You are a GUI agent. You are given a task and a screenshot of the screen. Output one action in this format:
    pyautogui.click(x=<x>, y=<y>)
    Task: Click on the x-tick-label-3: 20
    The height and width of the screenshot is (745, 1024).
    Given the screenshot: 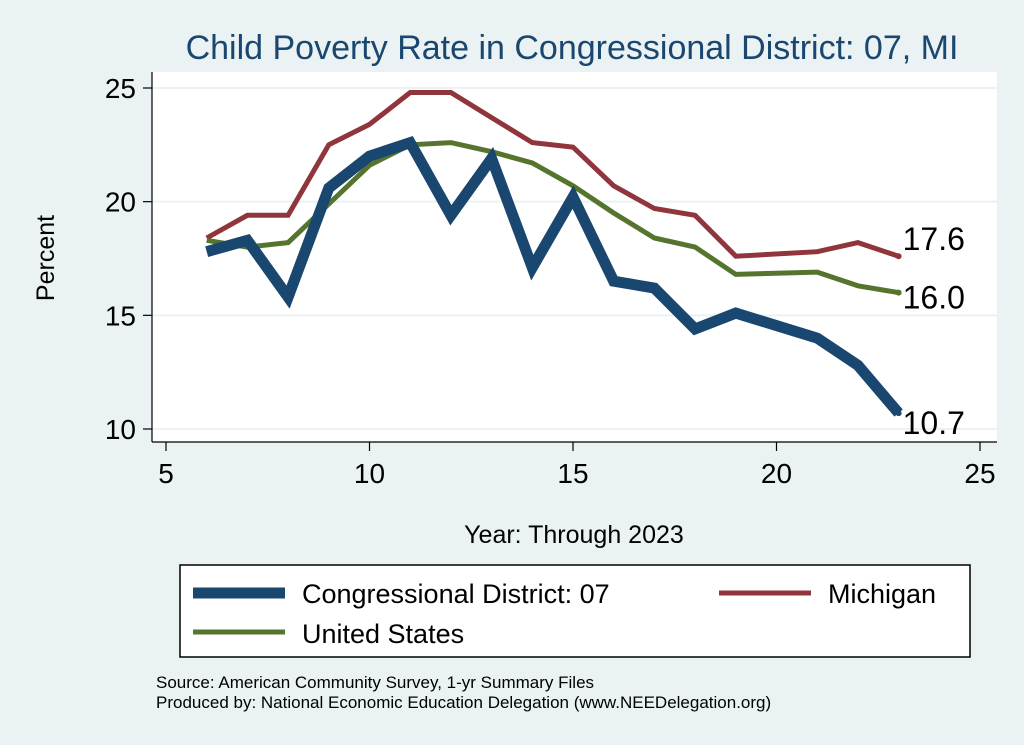 What is the action you would take?
    pyautogui.click(x=776, y=473)
    